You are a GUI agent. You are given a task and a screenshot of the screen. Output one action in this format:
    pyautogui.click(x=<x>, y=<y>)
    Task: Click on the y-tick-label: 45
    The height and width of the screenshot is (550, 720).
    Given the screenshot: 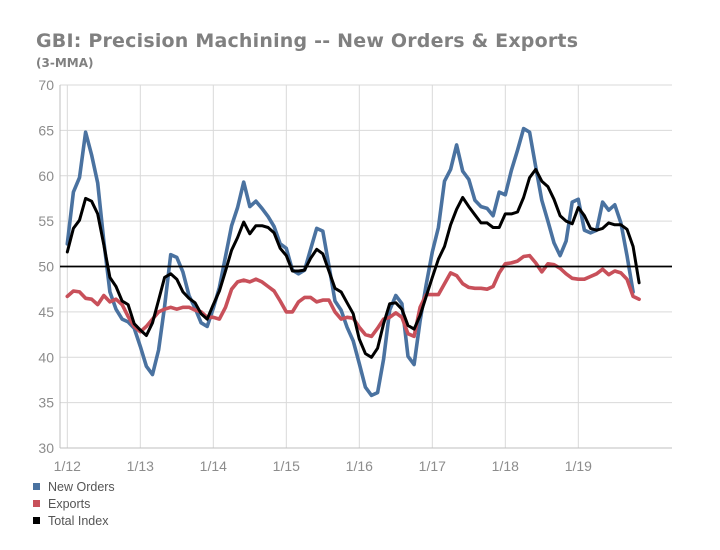 What is the action you would take?
    pyautogui.click(x=46, y=312)
    